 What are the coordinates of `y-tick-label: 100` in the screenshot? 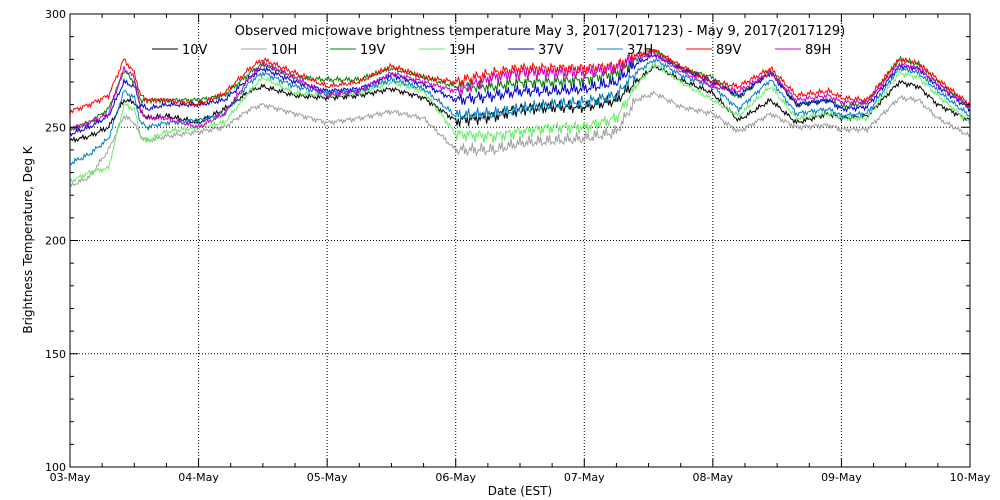 It's located at (55, 467).